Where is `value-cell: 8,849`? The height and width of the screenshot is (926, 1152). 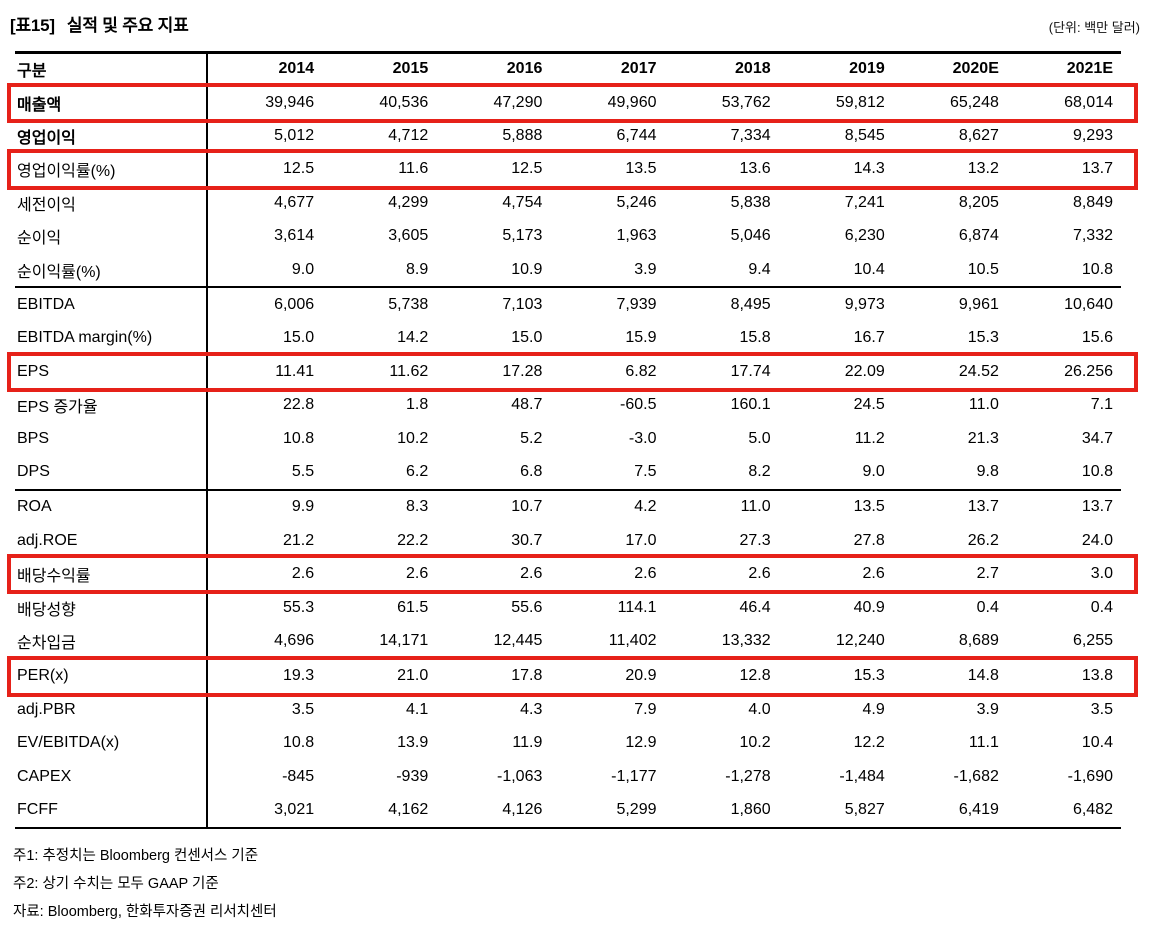
value-cell: 8,849 is located at coordinates (1092, 202).